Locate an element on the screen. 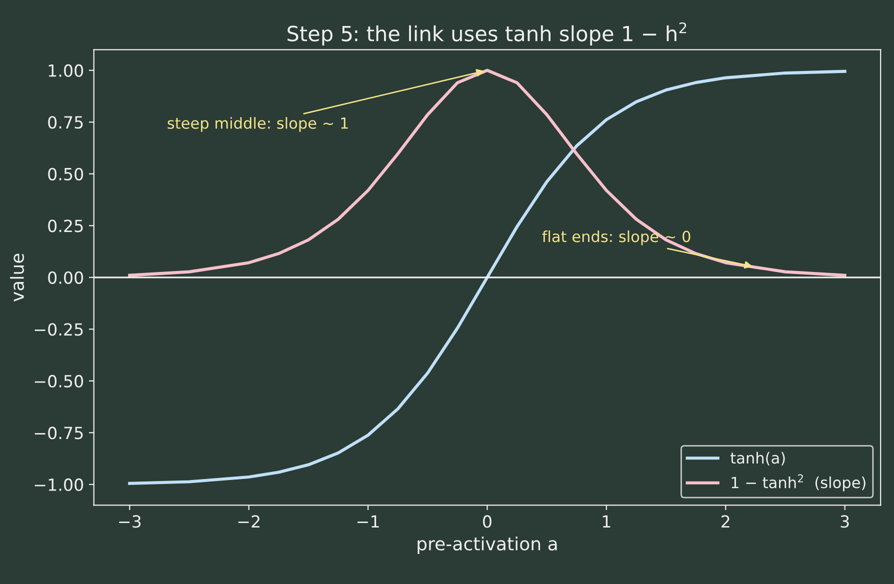  x-axis-title: pre-activation a is located at coordinates (487, 545).